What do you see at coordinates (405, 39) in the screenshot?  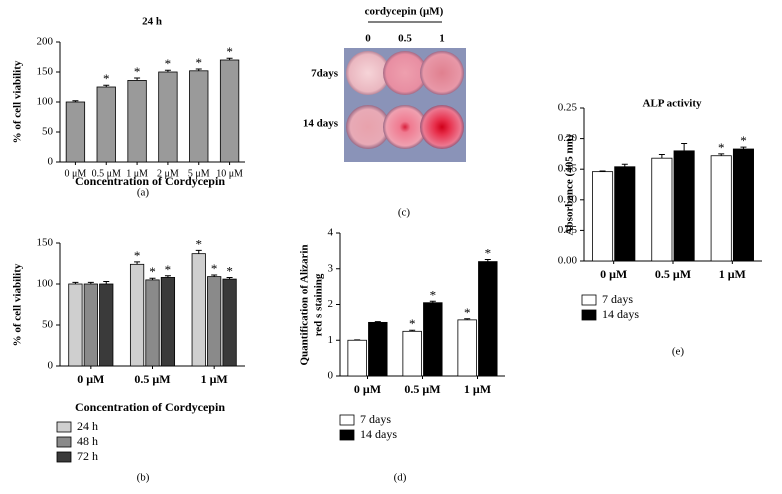 I see `column-label: 0.5` at bounding box center [405, 39].